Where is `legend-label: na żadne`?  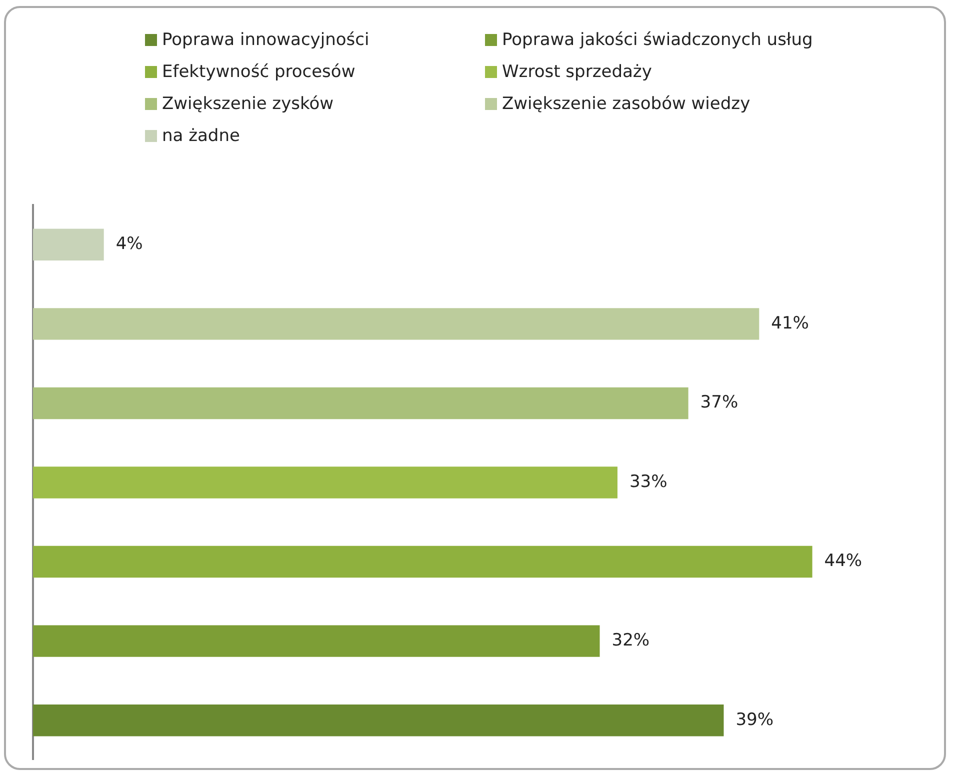
legend-label: na żadne is located at coordinates (201, 136).